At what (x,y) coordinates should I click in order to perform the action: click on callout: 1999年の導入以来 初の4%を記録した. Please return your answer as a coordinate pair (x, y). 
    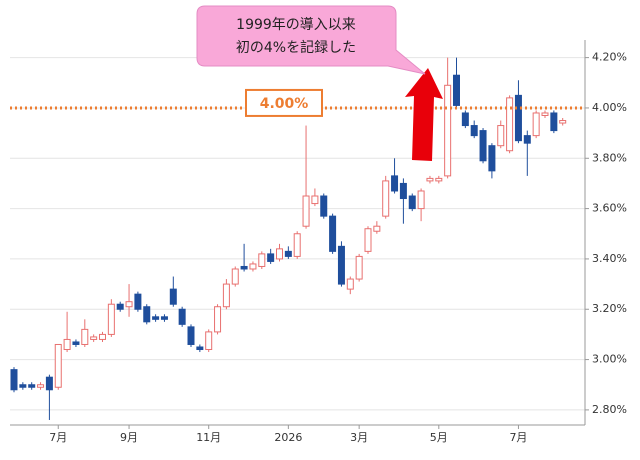
    Looking at the image, I should click on (311, 40).